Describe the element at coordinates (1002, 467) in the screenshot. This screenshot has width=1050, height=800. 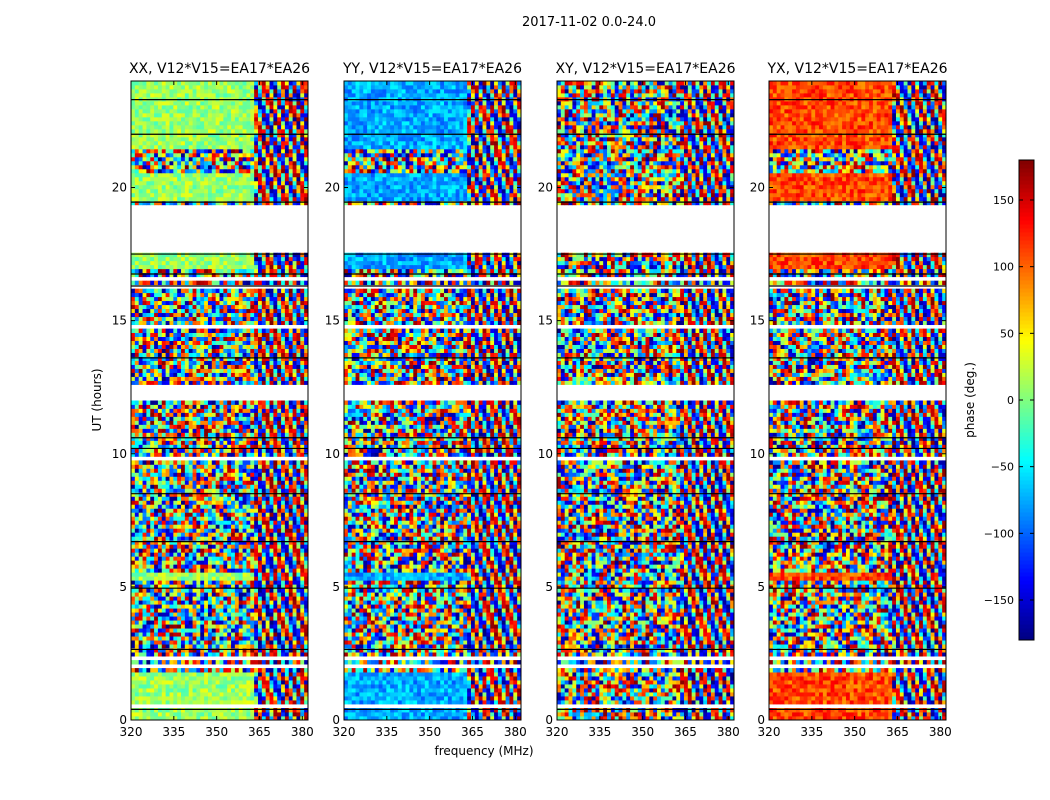
I see `colorbar-tick-label: −50` at that location.